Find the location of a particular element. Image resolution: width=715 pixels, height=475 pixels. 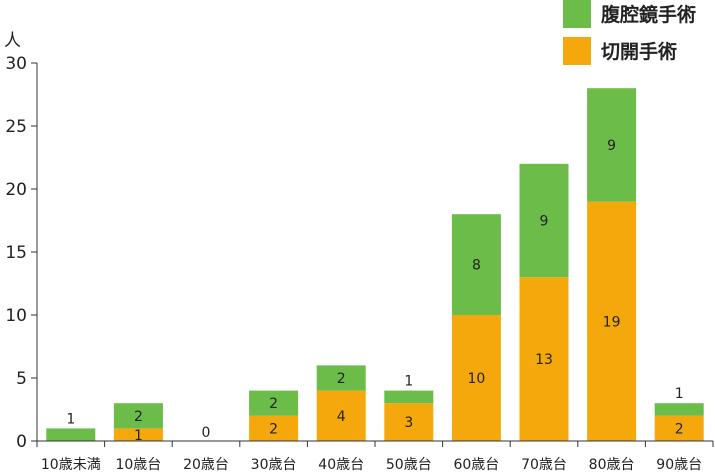

legend-label: 切開手術 is located at coordinates (639, 51).